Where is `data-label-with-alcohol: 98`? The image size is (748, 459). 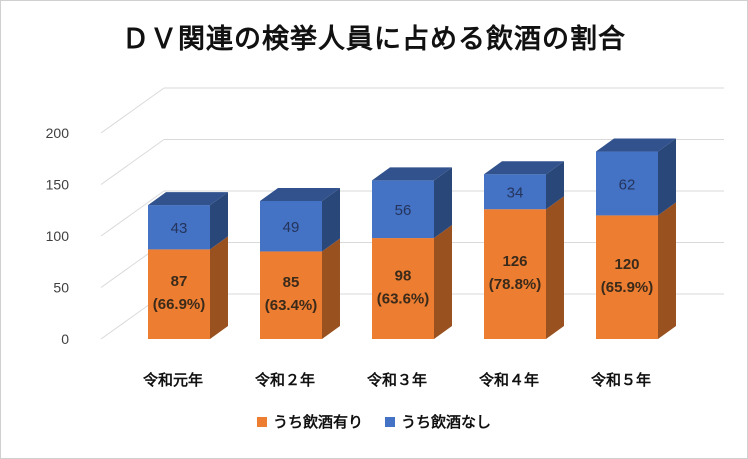 data-label-with-alcohol: 98 is located at coordinates (403, 276).